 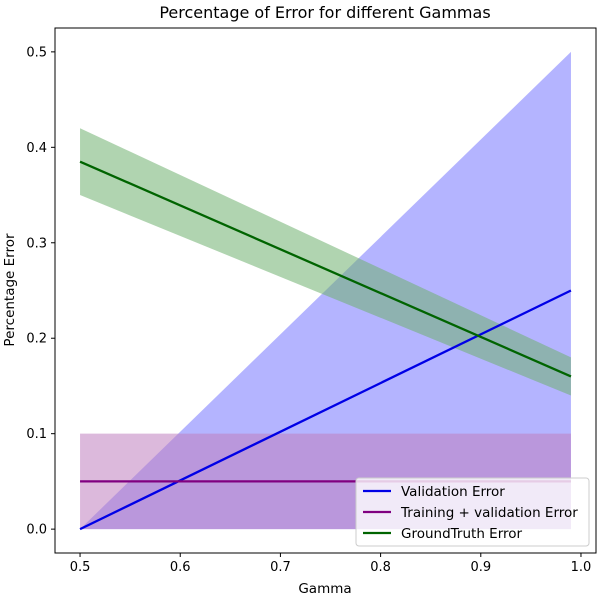 What do you see at coordinates (40, 291) in the screenshot?
I see `y-axis: 0.0 0.1 0.2 0.3 0.4 0.5` at bounding box center [40, 291].